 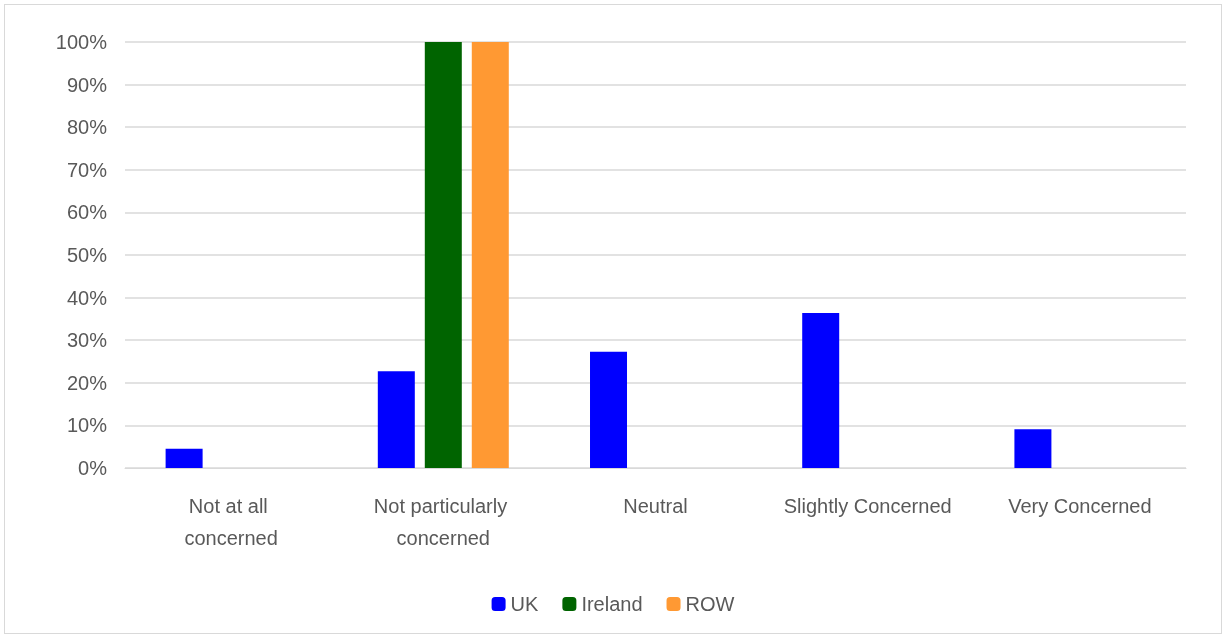 I want to click on x-tick-label: Neutral, so click(x=655, y=506).